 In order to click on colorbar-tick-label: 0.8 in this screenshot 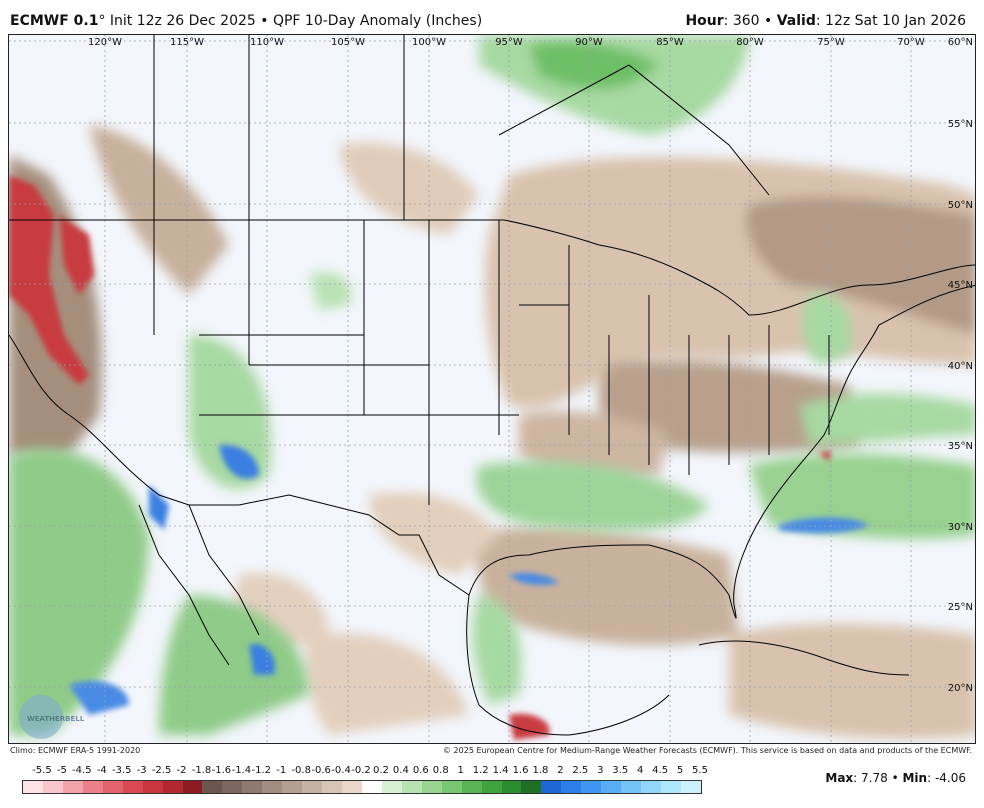, I will do `click(440, 770)`.